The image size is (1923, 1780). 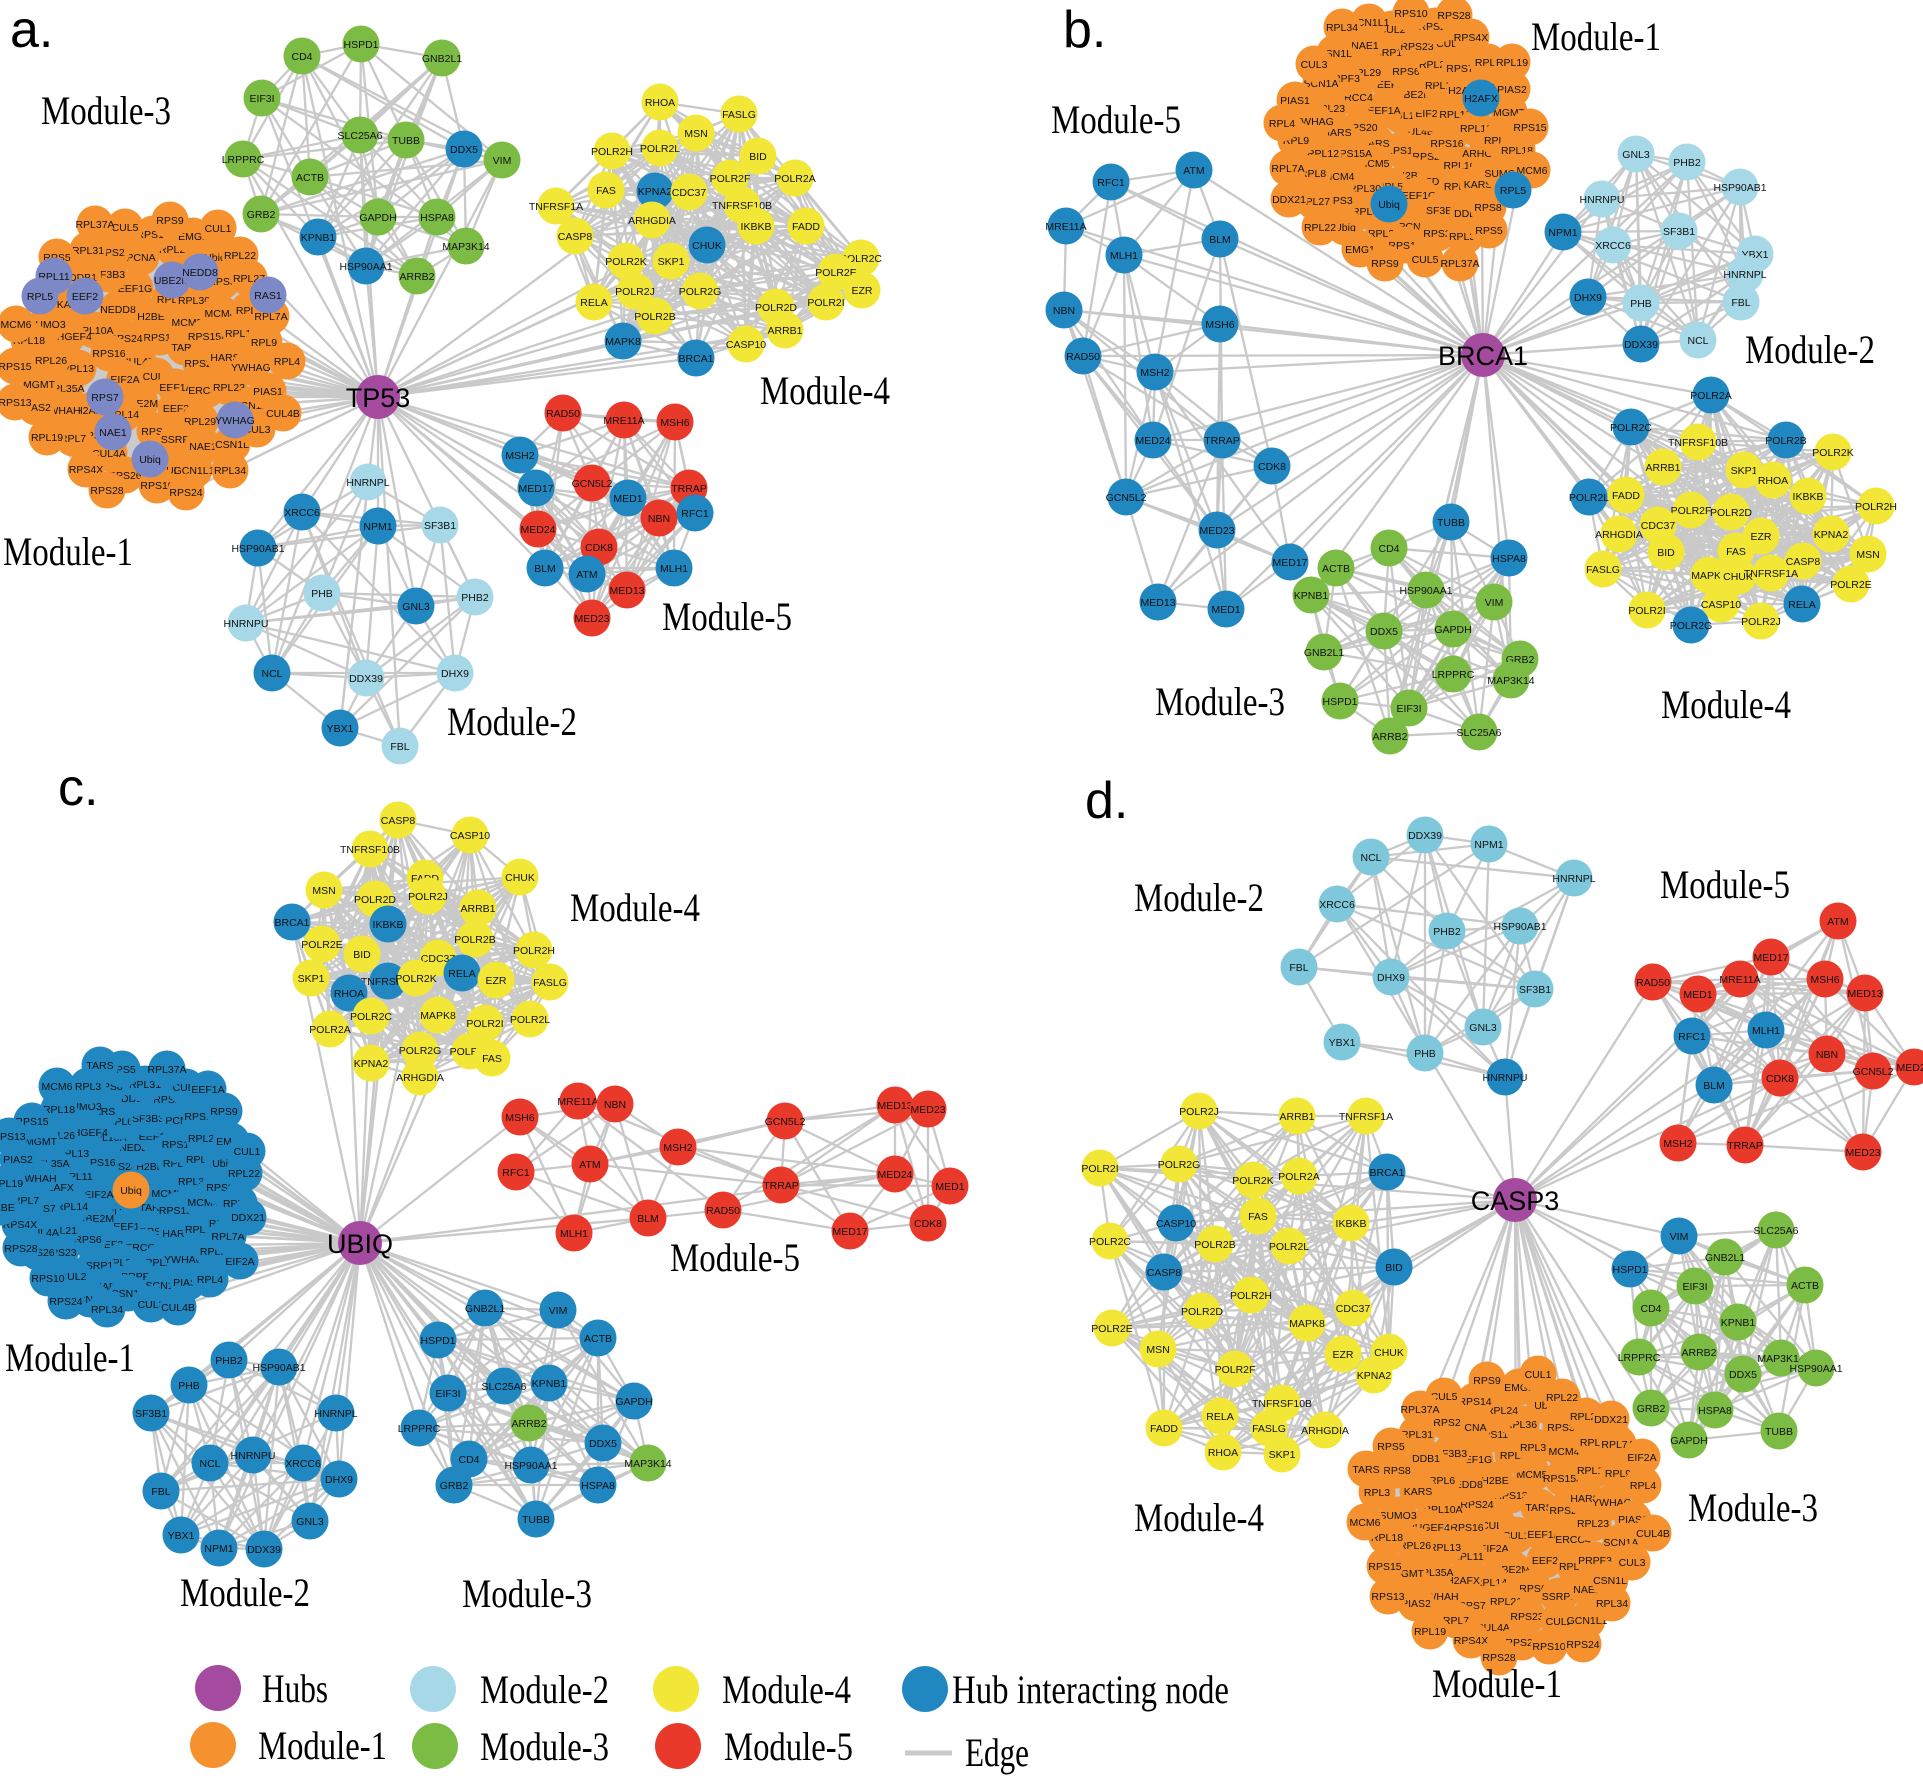 What do you see at coordinates (1272, 467) in the screenshot?
I see `svg-text: CDK8` at bounding box center [1272, 467].